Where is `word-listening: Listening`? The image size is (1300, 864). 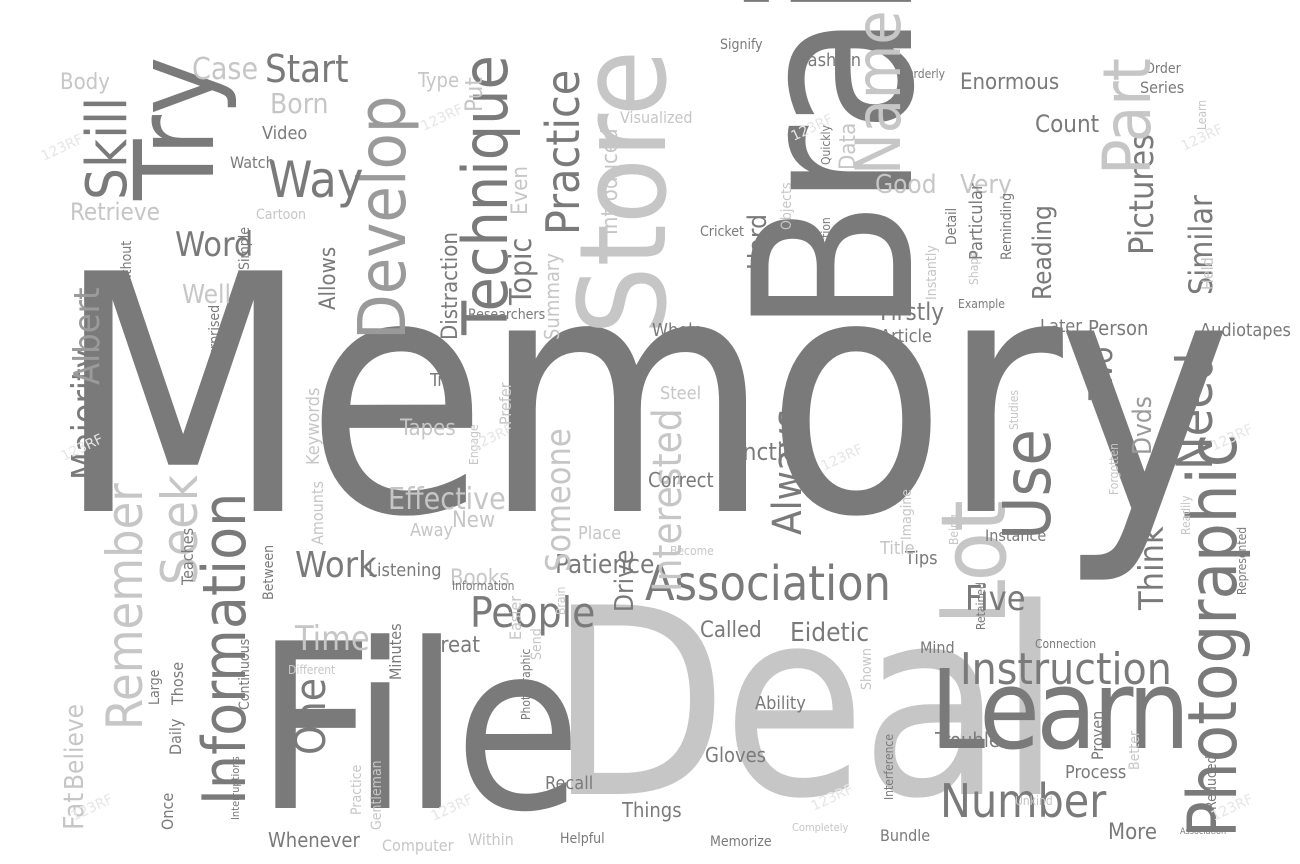
word-listening: Listening is located at coordinates (405, 570).